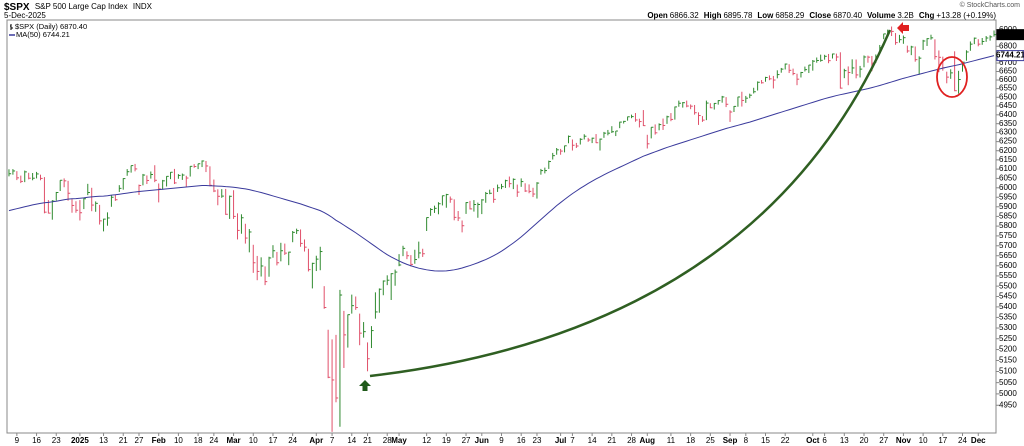  What do you see at coordinates (446, 440) in the screenshot?
I see `x-tick-label: 19` at bounding box center [446, 440].